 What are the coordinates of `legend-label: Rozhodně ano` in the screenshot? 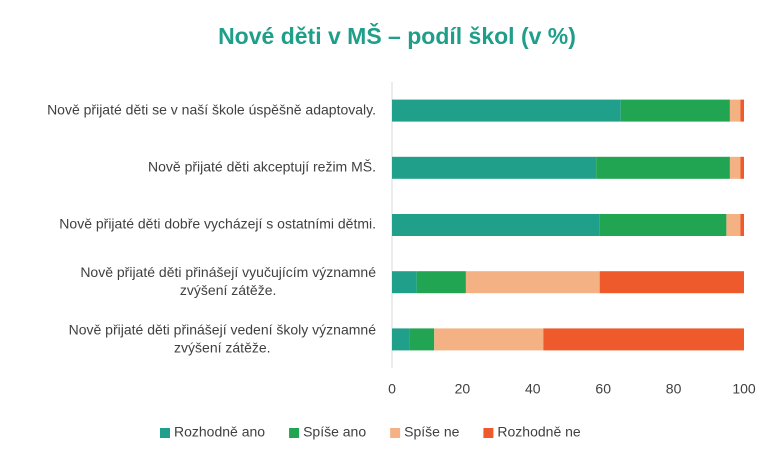 It's located at (219, 432).